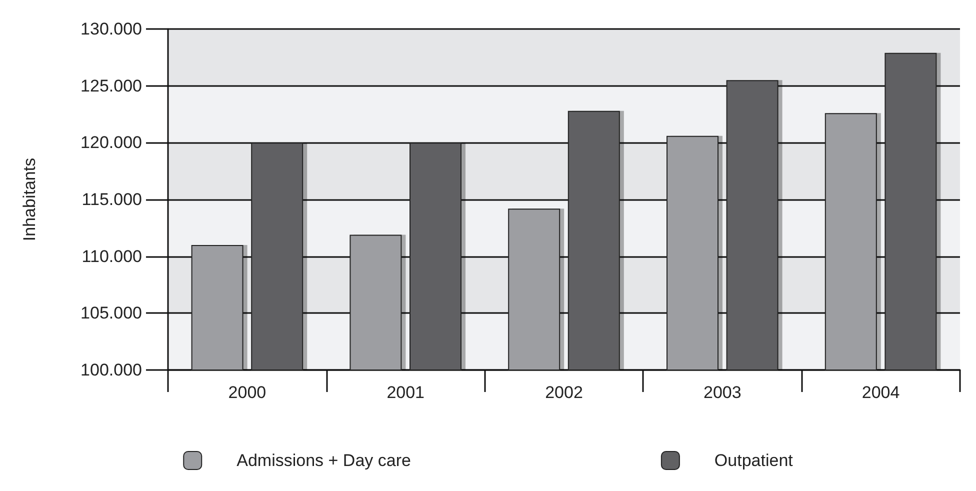  I want to click on y-tick-label: 130.000, so click(111, 29).